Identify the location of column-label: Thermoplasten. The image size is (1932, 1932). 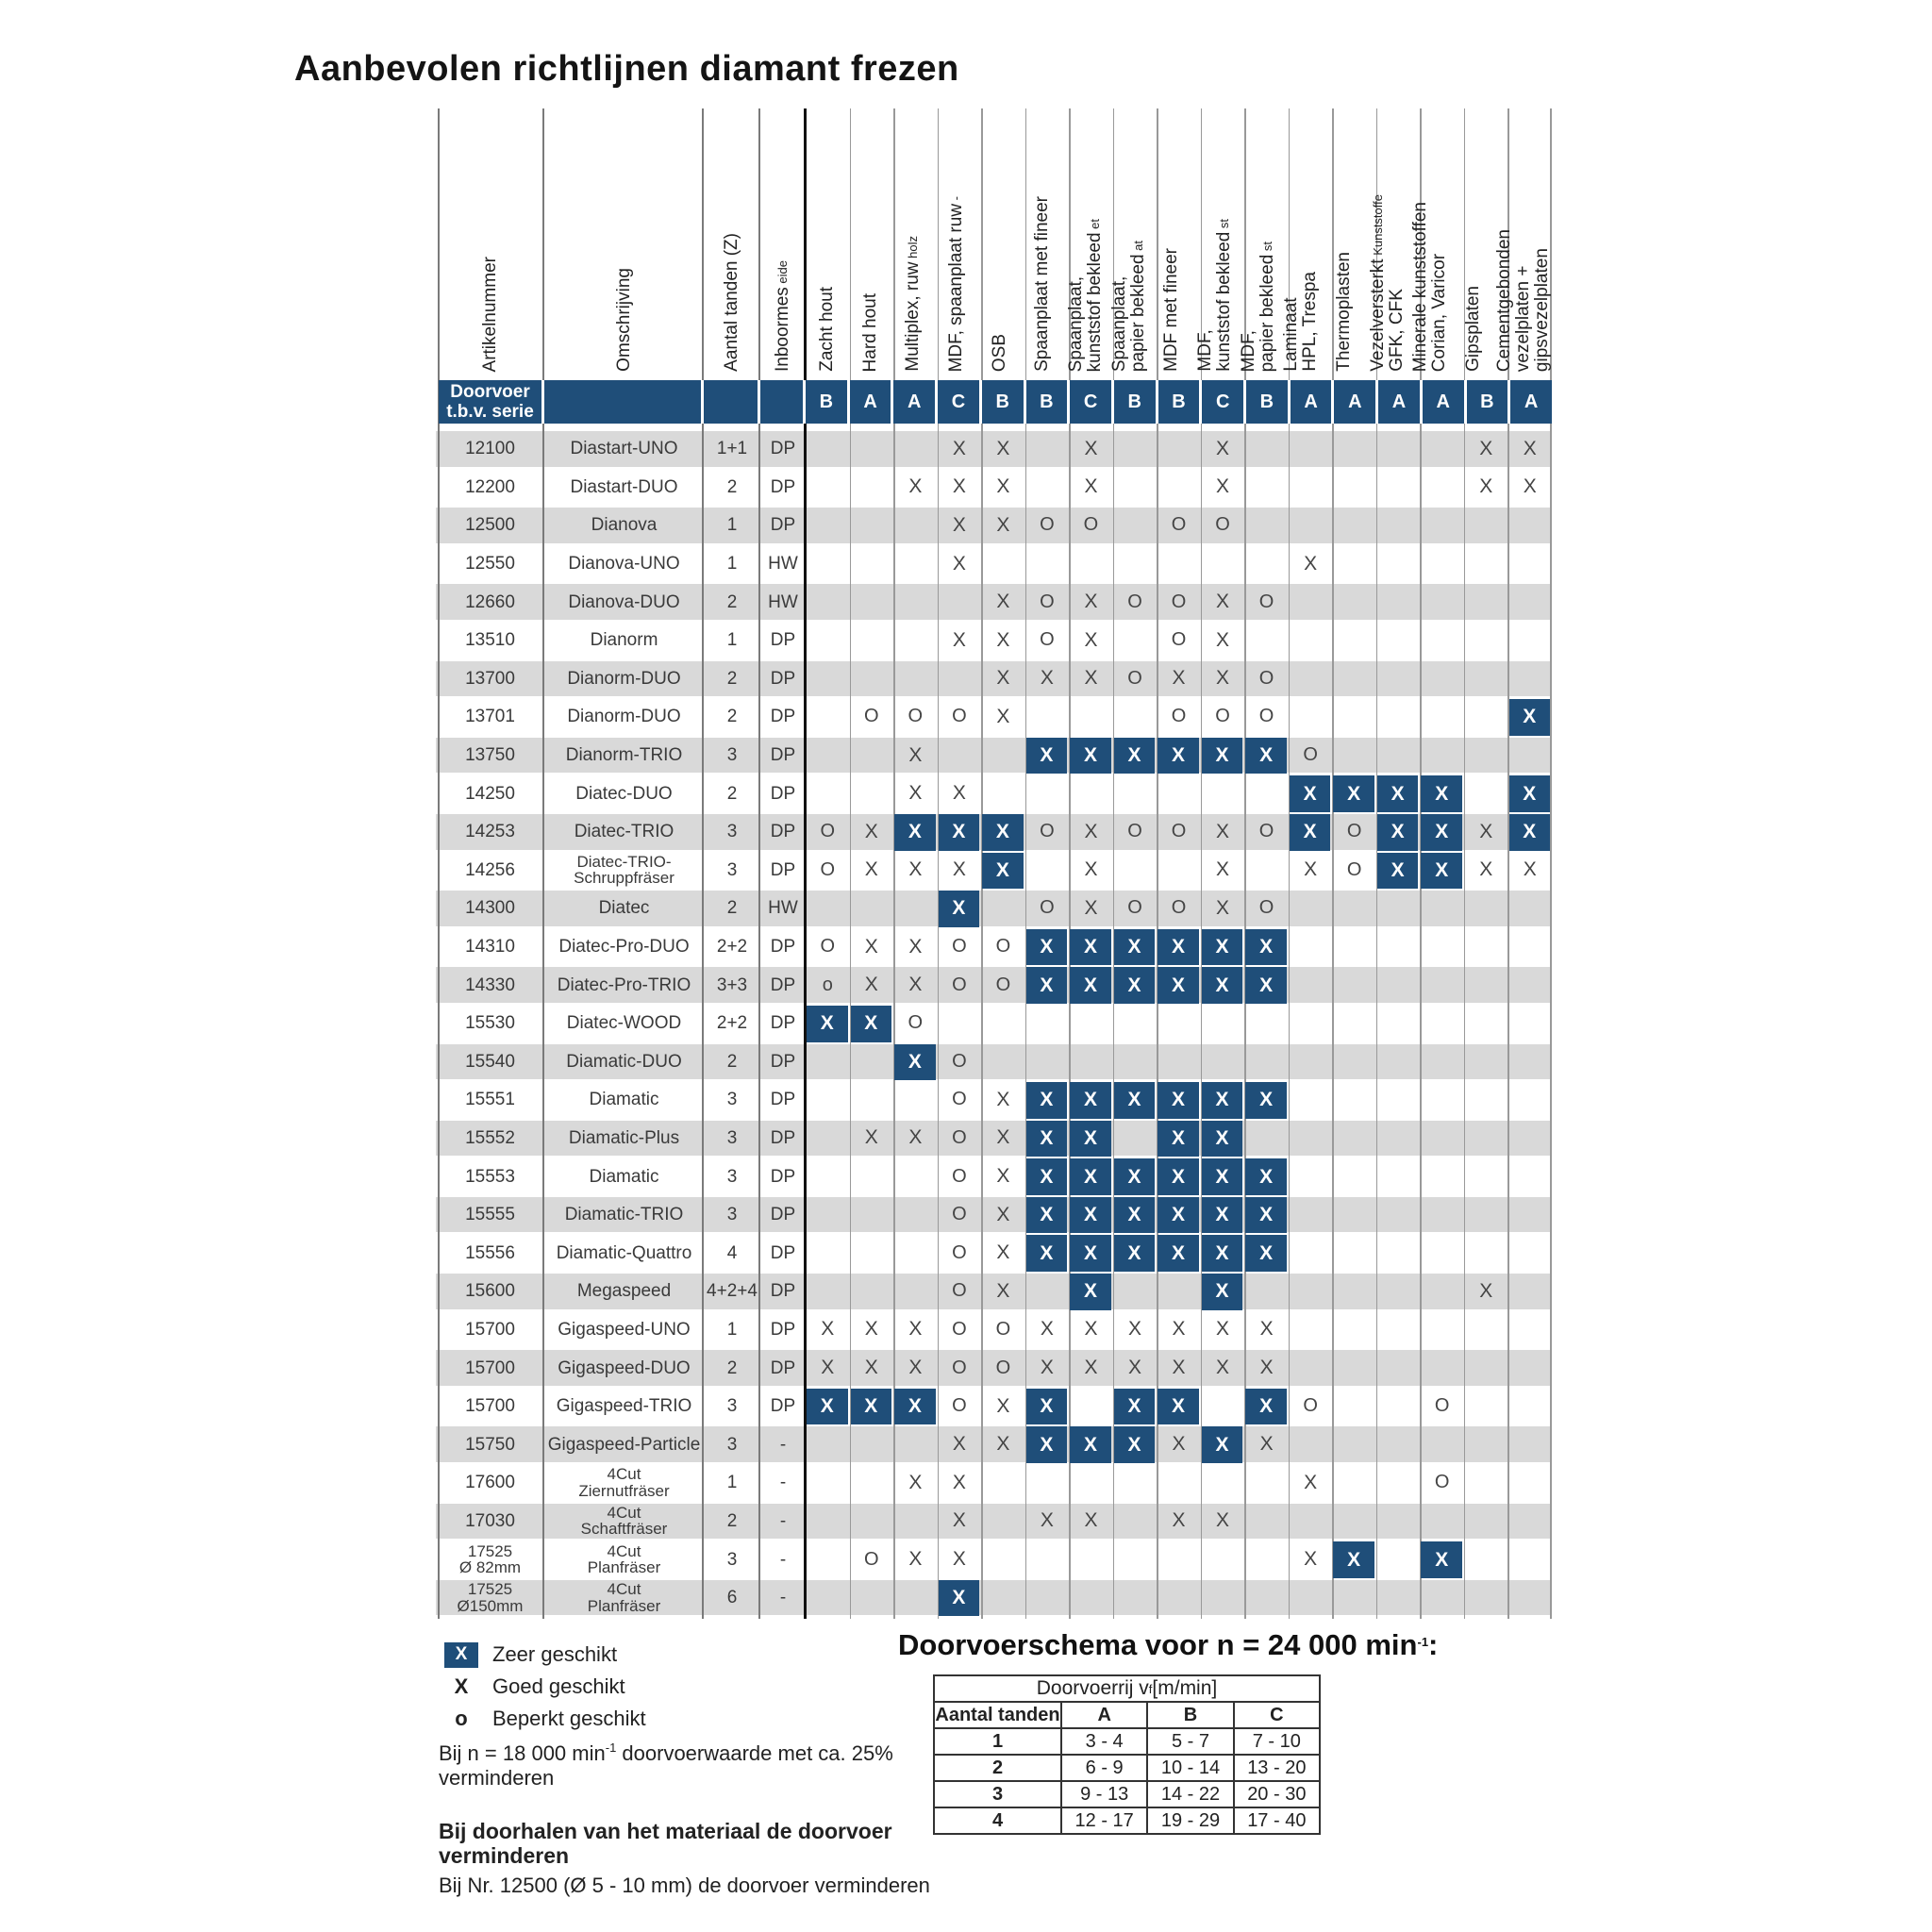
(1344, 312).